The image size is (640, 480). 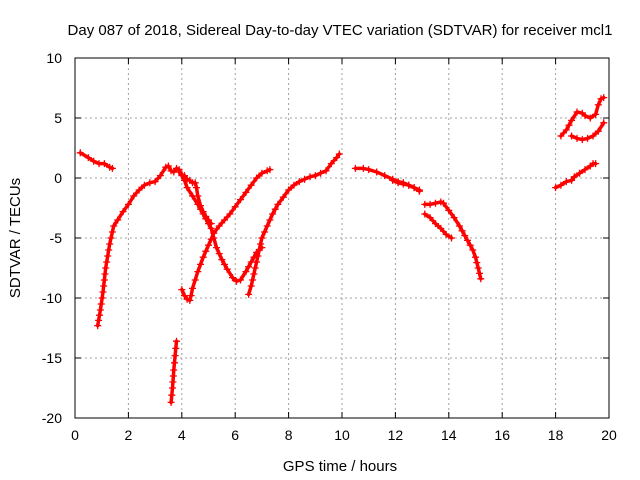 I want to click on series-s4, so click(x=195, y=198).